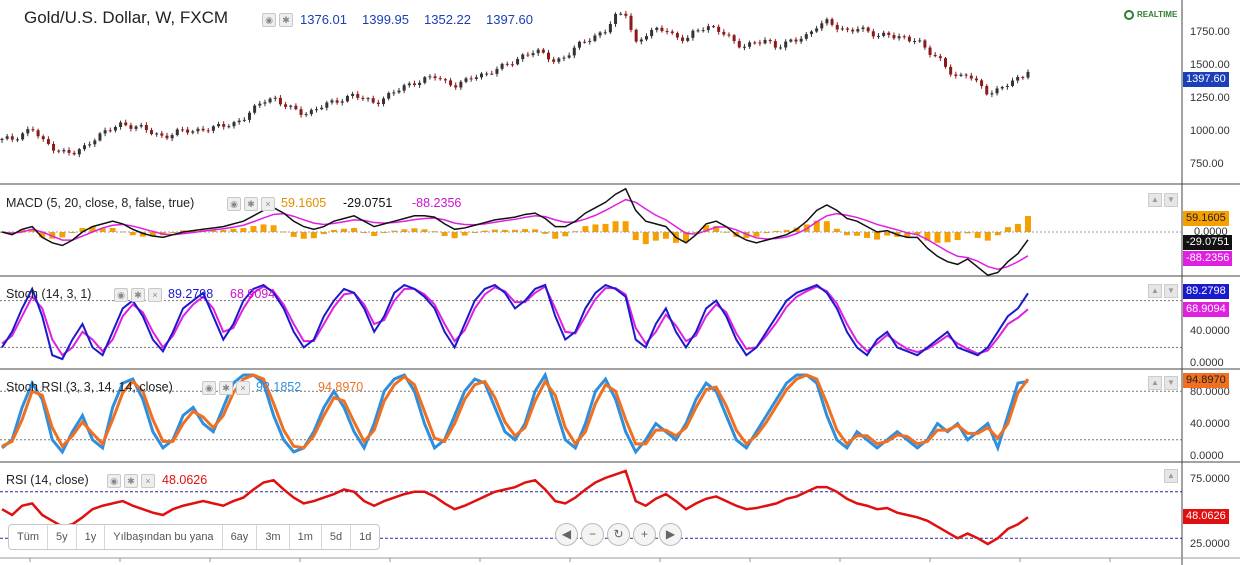  What do you see at coordinates (437, 203) in the screenshot?
I see `macd-signal-value: -88.2356` at bounding box center [437, 203].